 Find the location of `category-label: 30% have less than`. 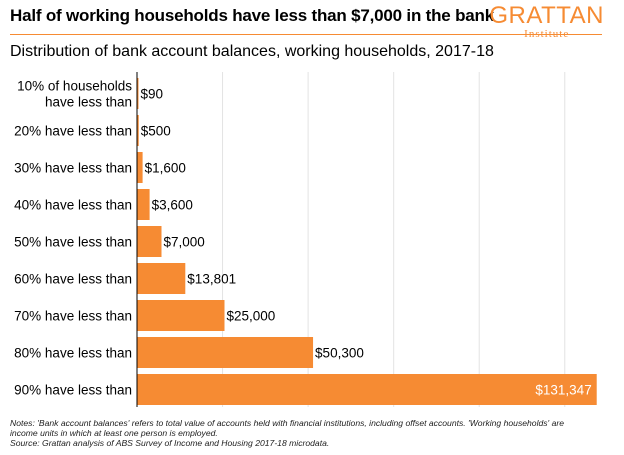

category-label: 30% have less than is located at coordinates (73, 168).